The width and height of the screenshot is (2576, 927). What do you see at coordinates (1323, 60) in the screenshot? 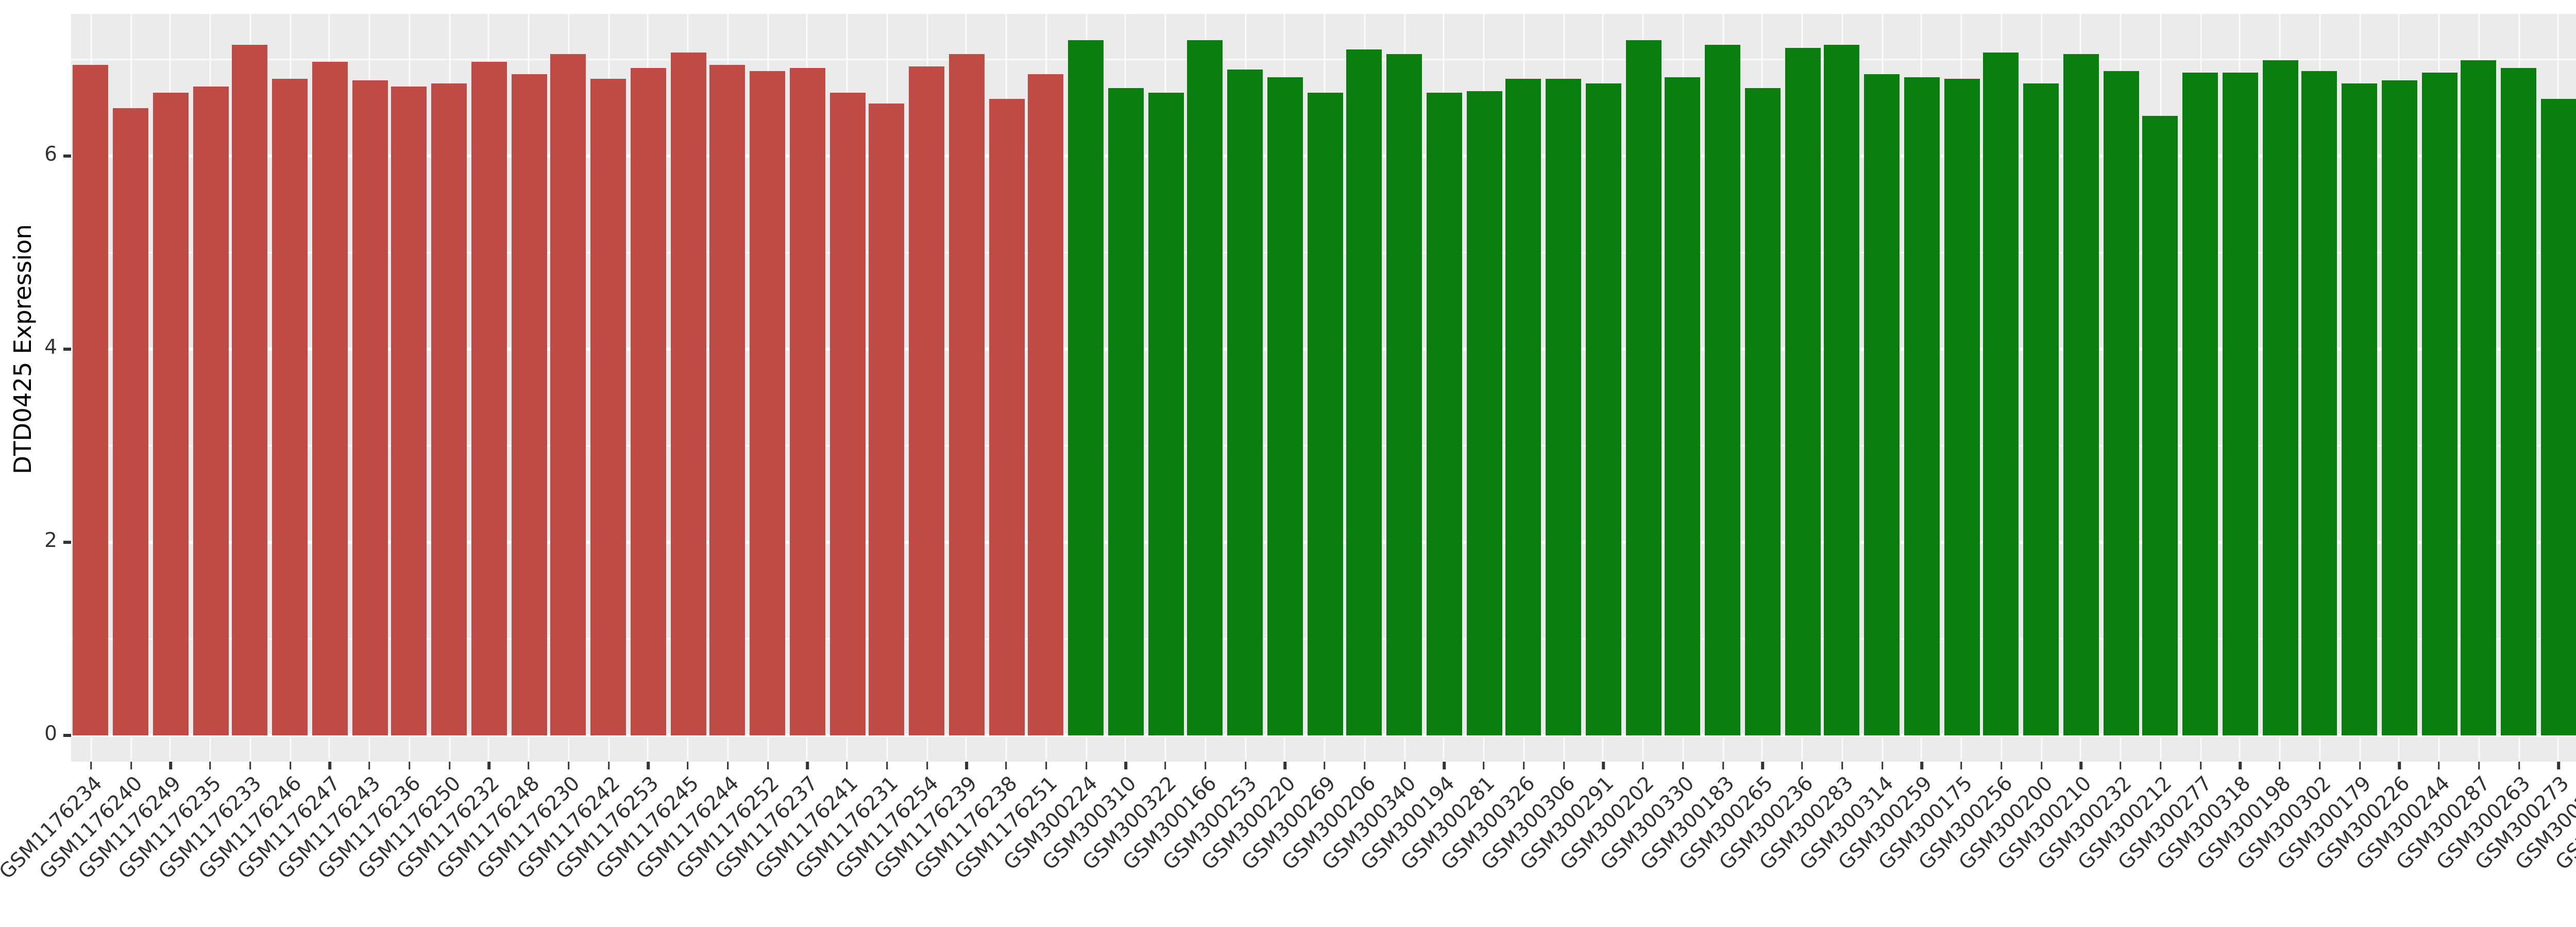
I see `minor-gridline` at bounding box center [1323, 60].